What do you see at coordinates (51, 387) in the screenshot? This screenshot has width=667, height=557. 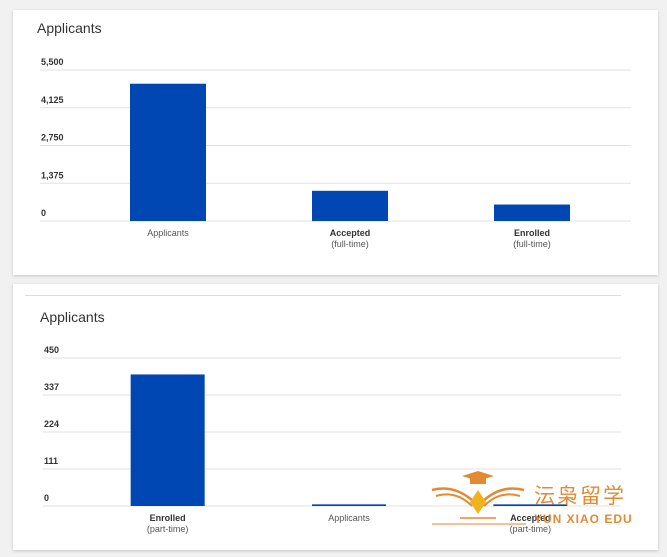 I see `y-tick-label: 337` at bounding box center [51, 387].